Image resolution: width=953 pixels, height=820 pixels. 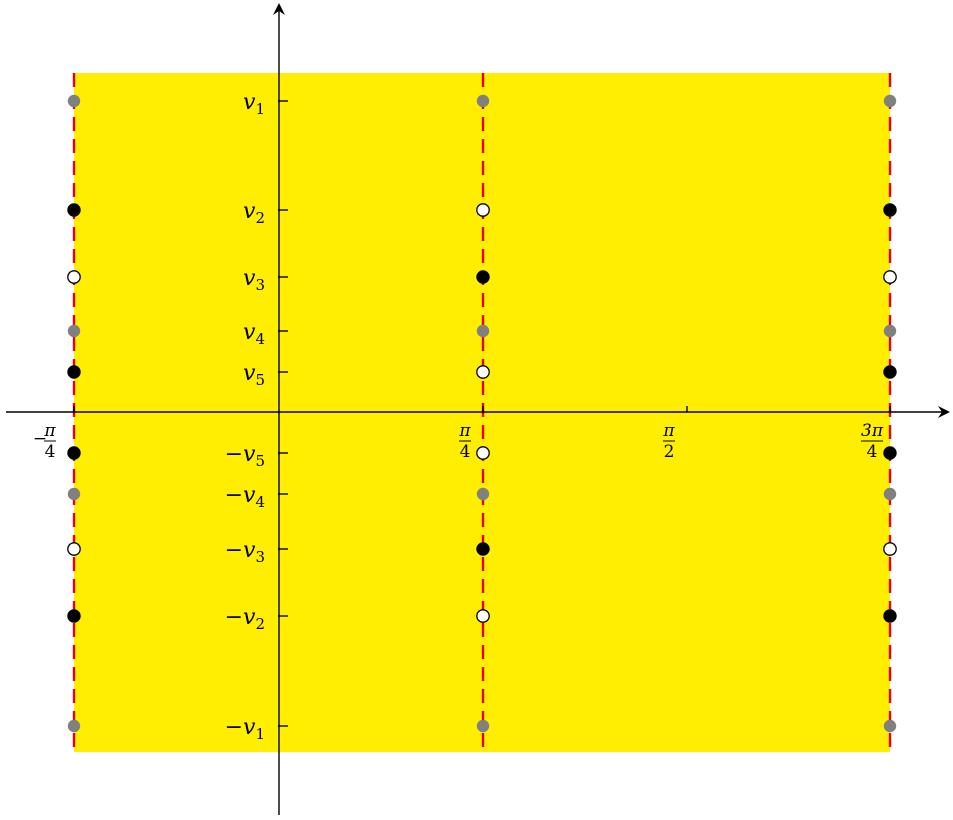 I want to click on point-middle-9-white, so click(x=483, y=616).